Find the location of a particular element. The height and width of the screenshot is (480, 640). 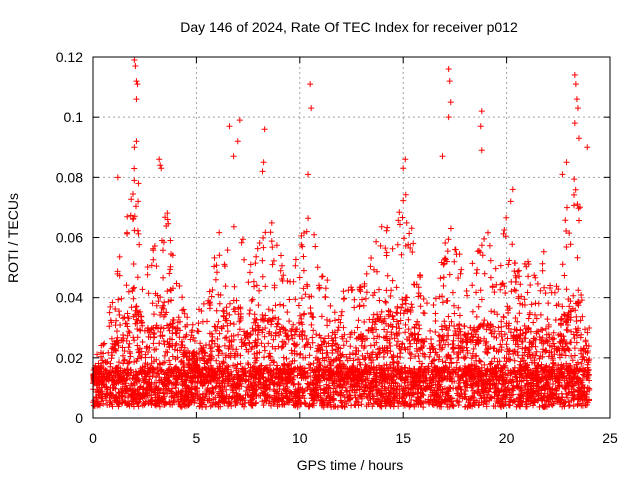

x-tick-label: 10 is located at coordinates (300, 438).